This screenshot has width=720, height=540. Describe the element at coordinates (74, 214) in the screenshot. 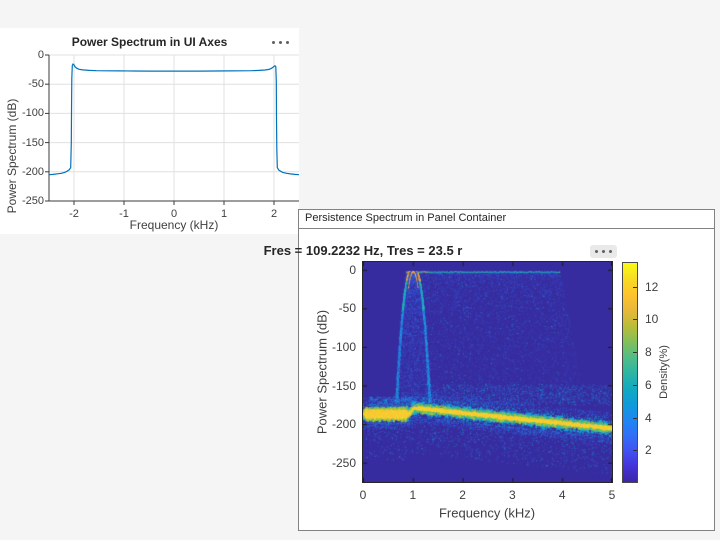

I see `x-tick-label: -2` at that location.